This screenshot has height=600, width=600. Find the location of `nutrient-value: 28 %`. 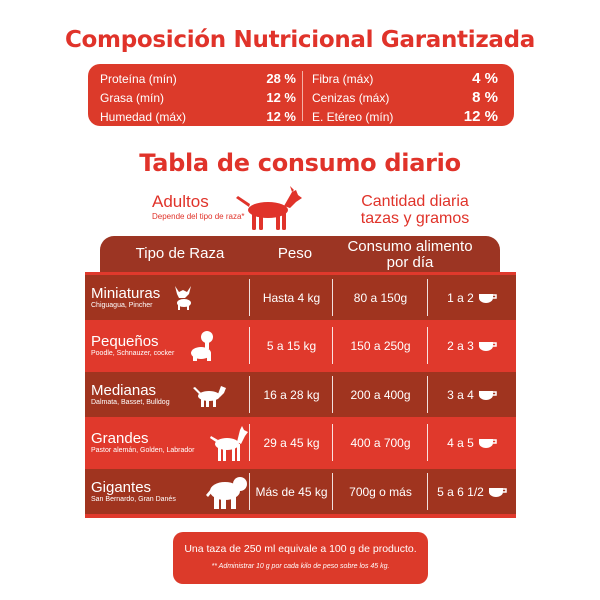

nutrient-value: 28 % is located at coordinates (281, 78).